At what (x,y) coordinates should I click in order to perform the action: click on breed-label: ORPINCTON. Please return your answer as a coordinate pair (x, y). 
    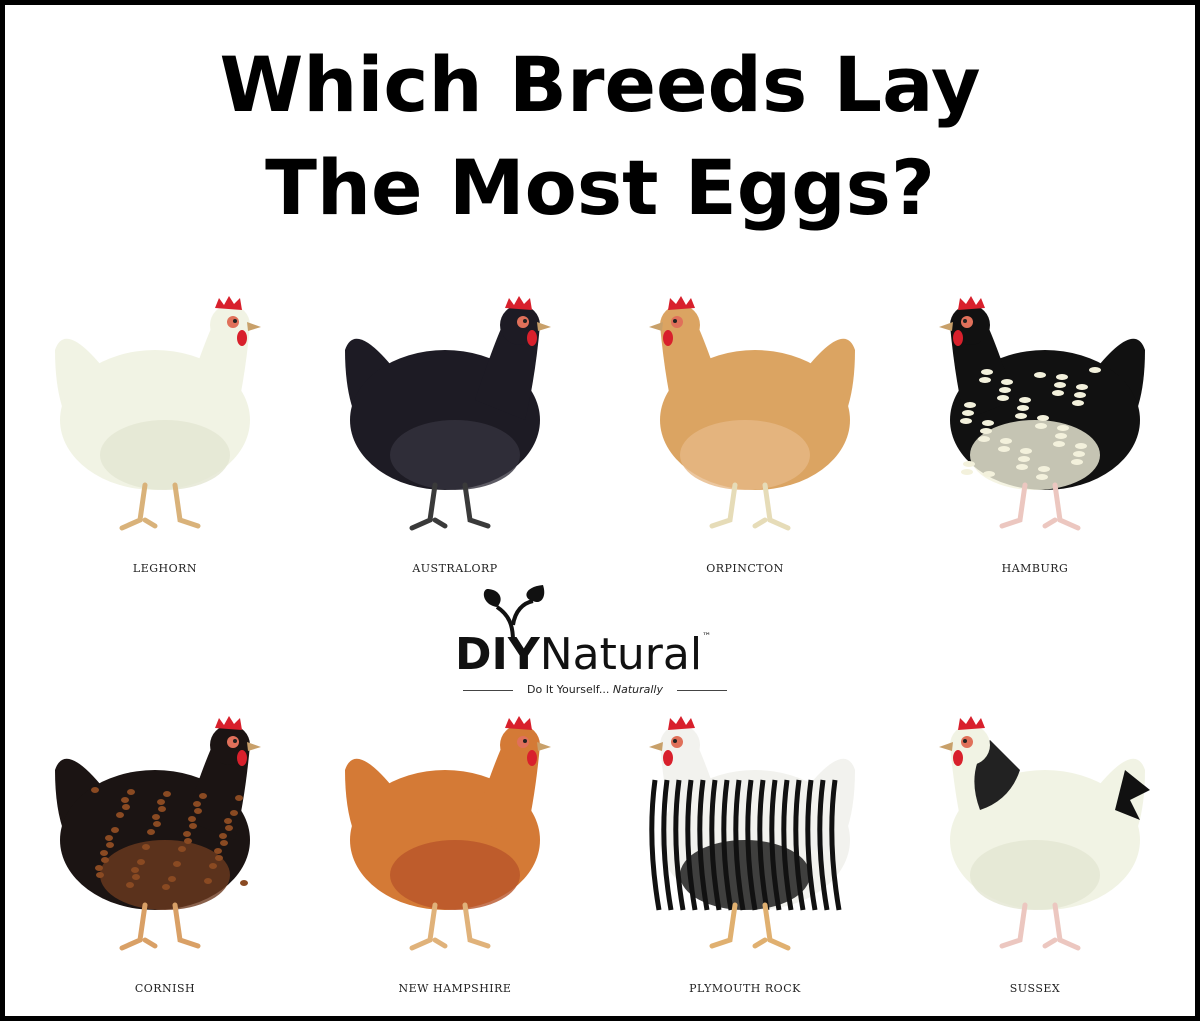
    Looking at the image, I should click on (745, 568).